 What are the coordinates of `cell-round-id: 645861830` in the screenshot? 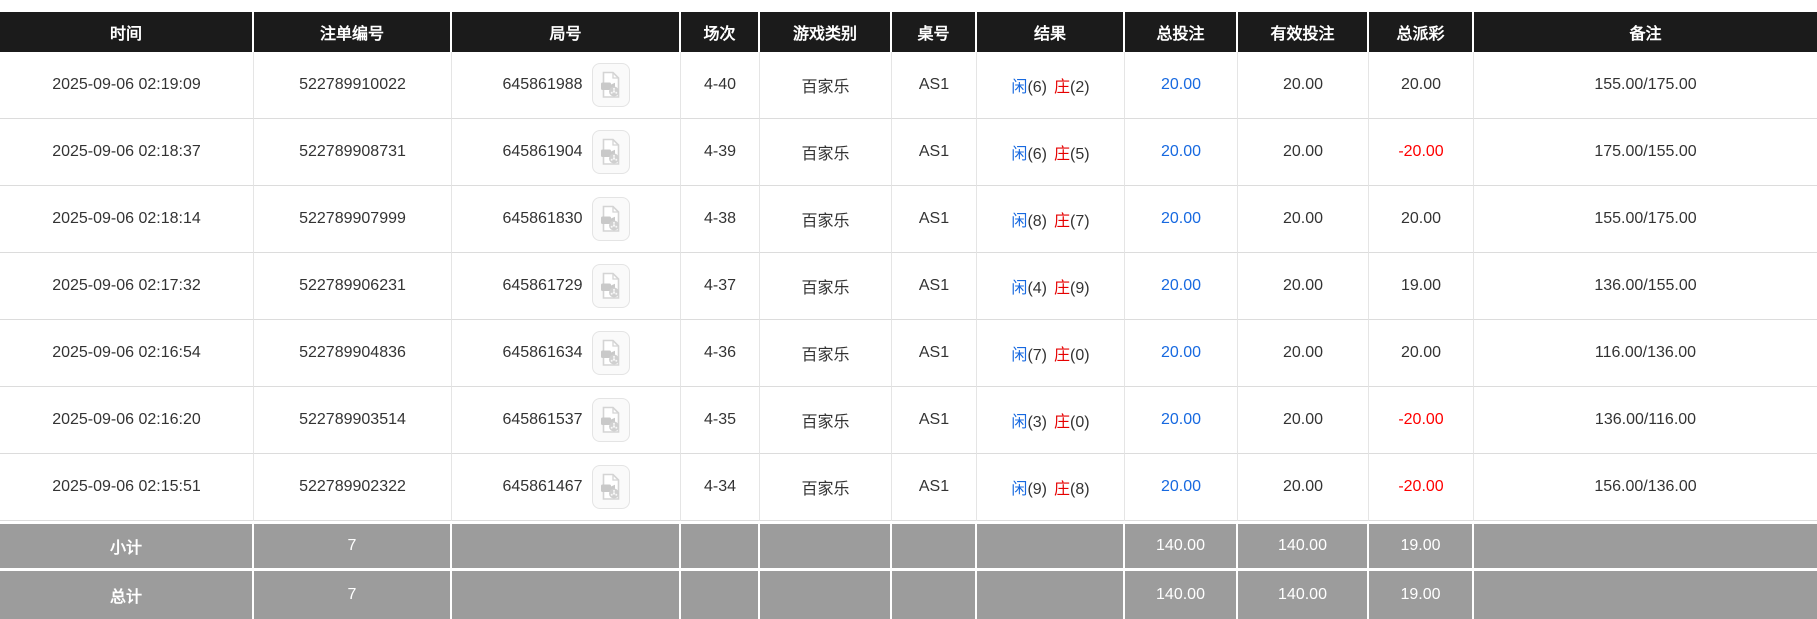 It's located at (566, 219).